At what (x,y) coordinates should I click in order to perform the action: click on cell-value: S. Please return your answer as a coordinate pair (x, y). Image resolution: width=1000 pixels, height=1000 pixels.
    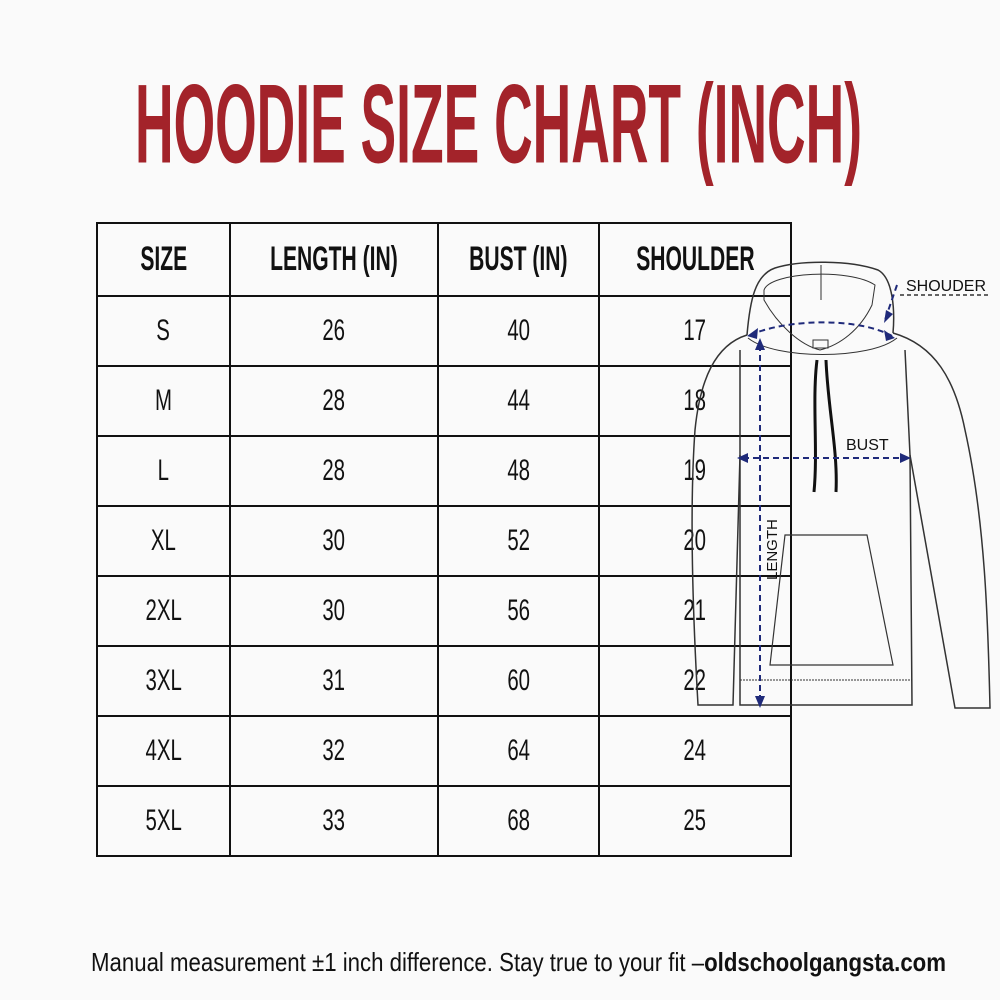
    Looking at the image, I should click on (163, 330).